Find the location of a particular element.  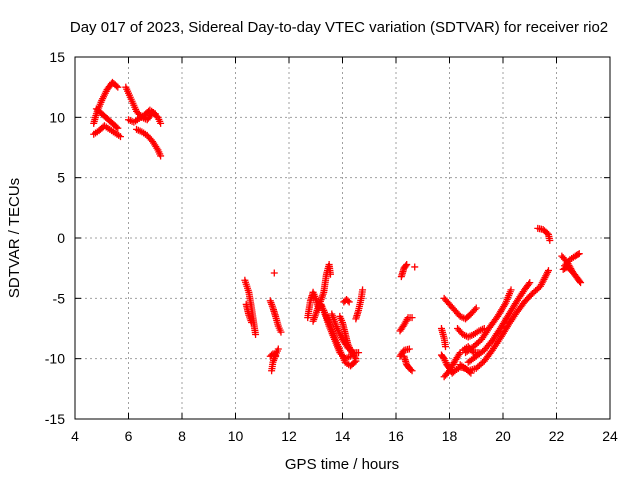

x-tick-label: 12 is located at coordinates (289, 436).